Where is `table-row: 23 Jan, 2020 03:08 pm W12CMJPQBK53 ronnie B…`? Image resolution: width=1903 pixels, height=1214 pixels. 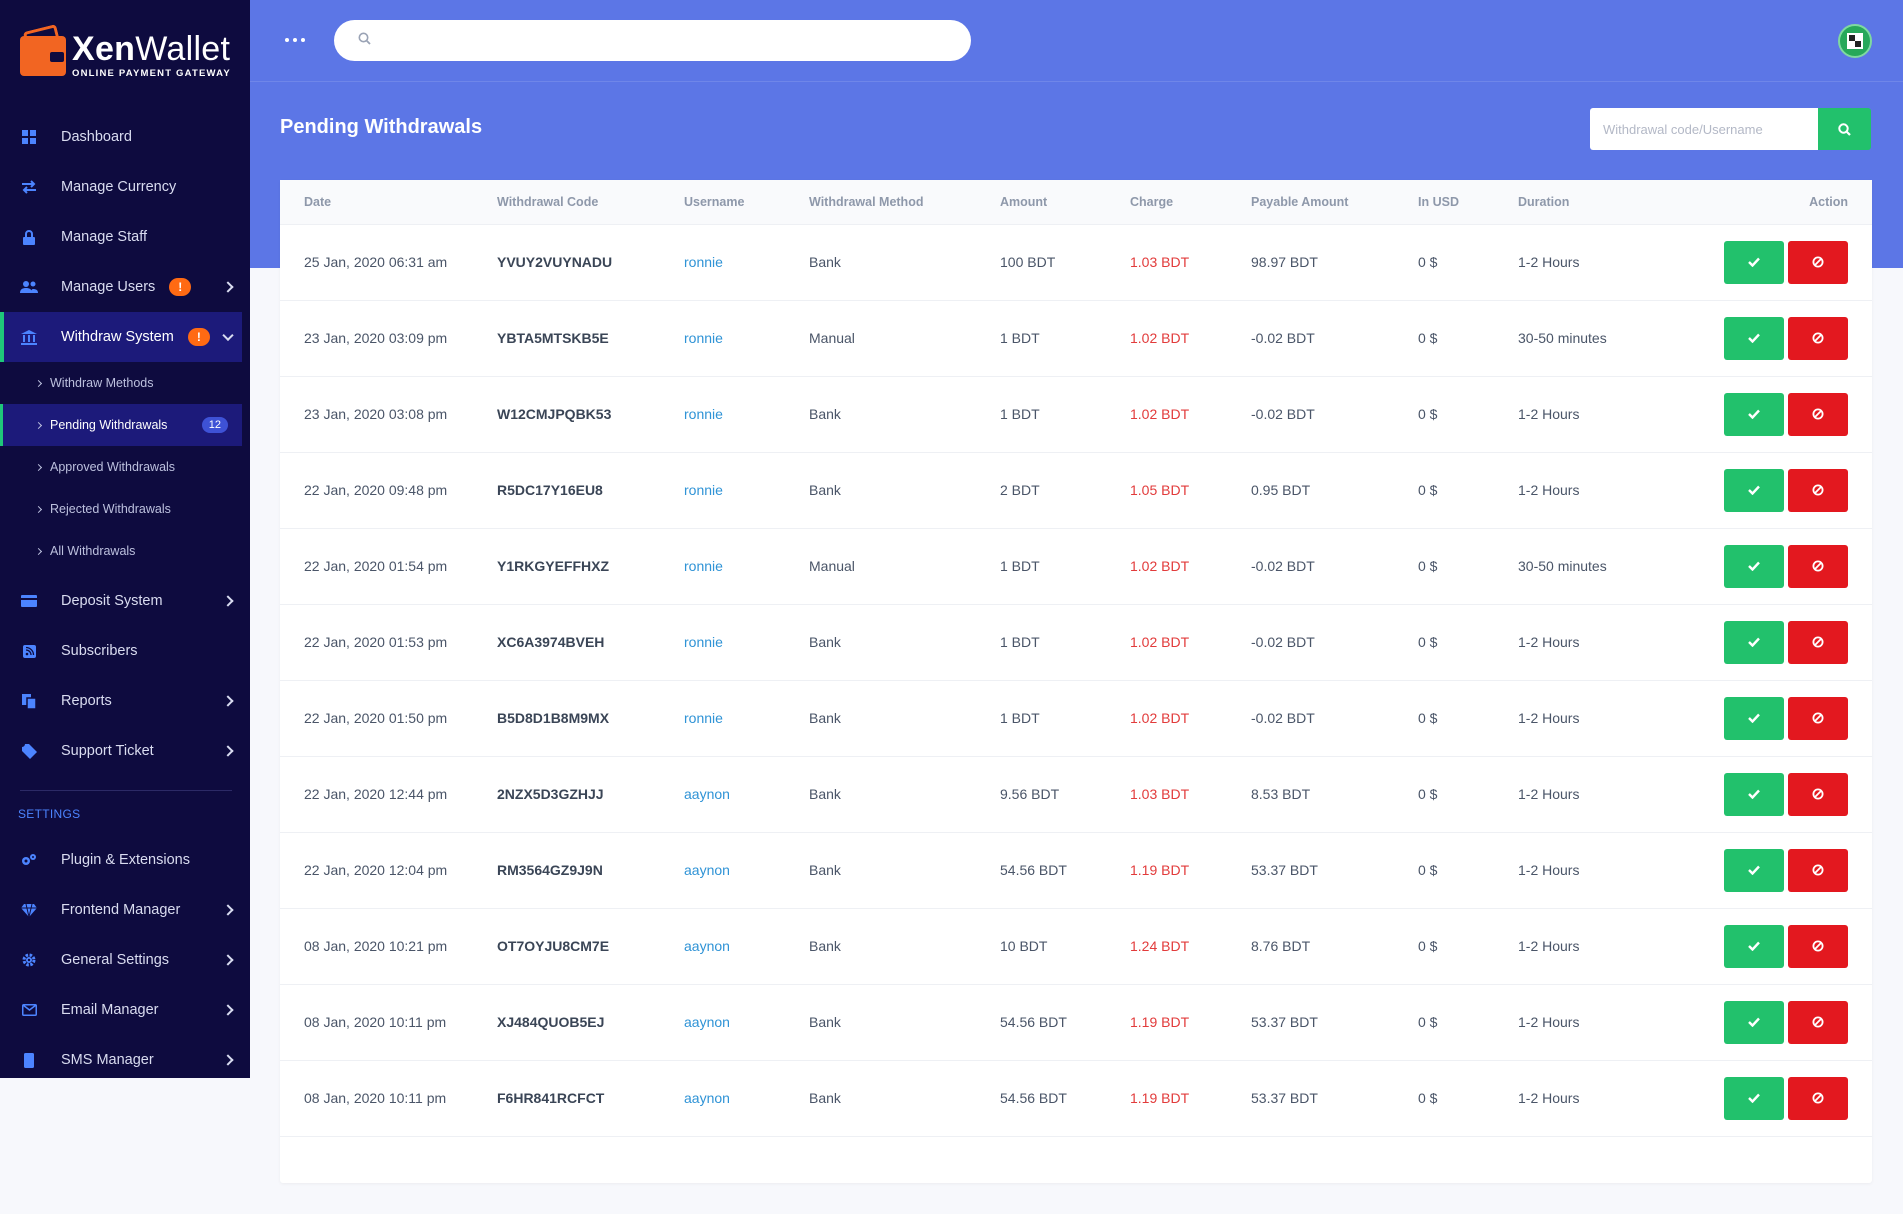
table-row: 23 Jan, 2020 03:08 pm W12CMJPQBK53 ronnie B… is located at coordinates (1076, 414).